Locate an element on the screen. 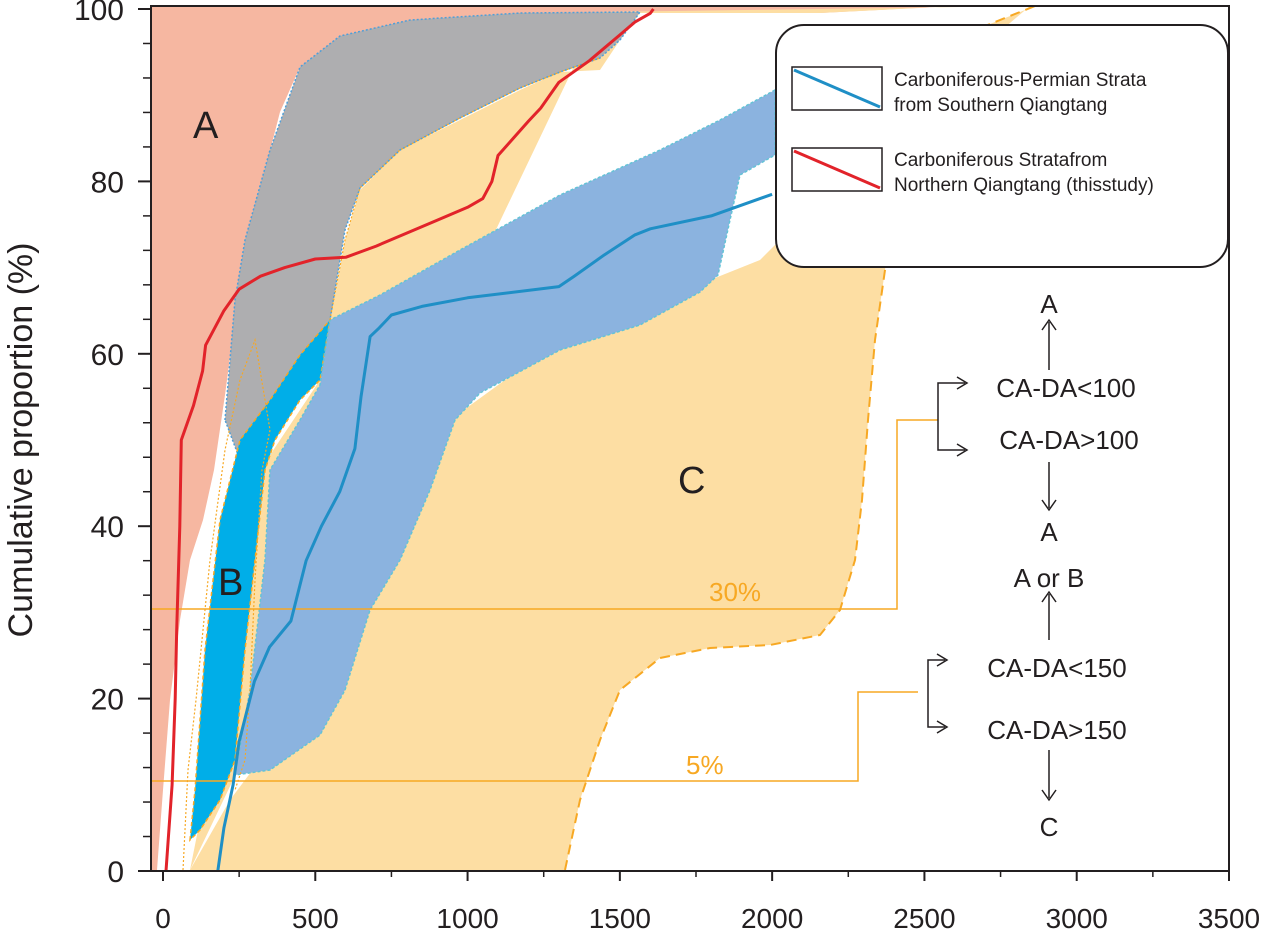 This screenshot has width=1268, height=937. arrowhead-down-bottom is located at coordinates (1049, 795).